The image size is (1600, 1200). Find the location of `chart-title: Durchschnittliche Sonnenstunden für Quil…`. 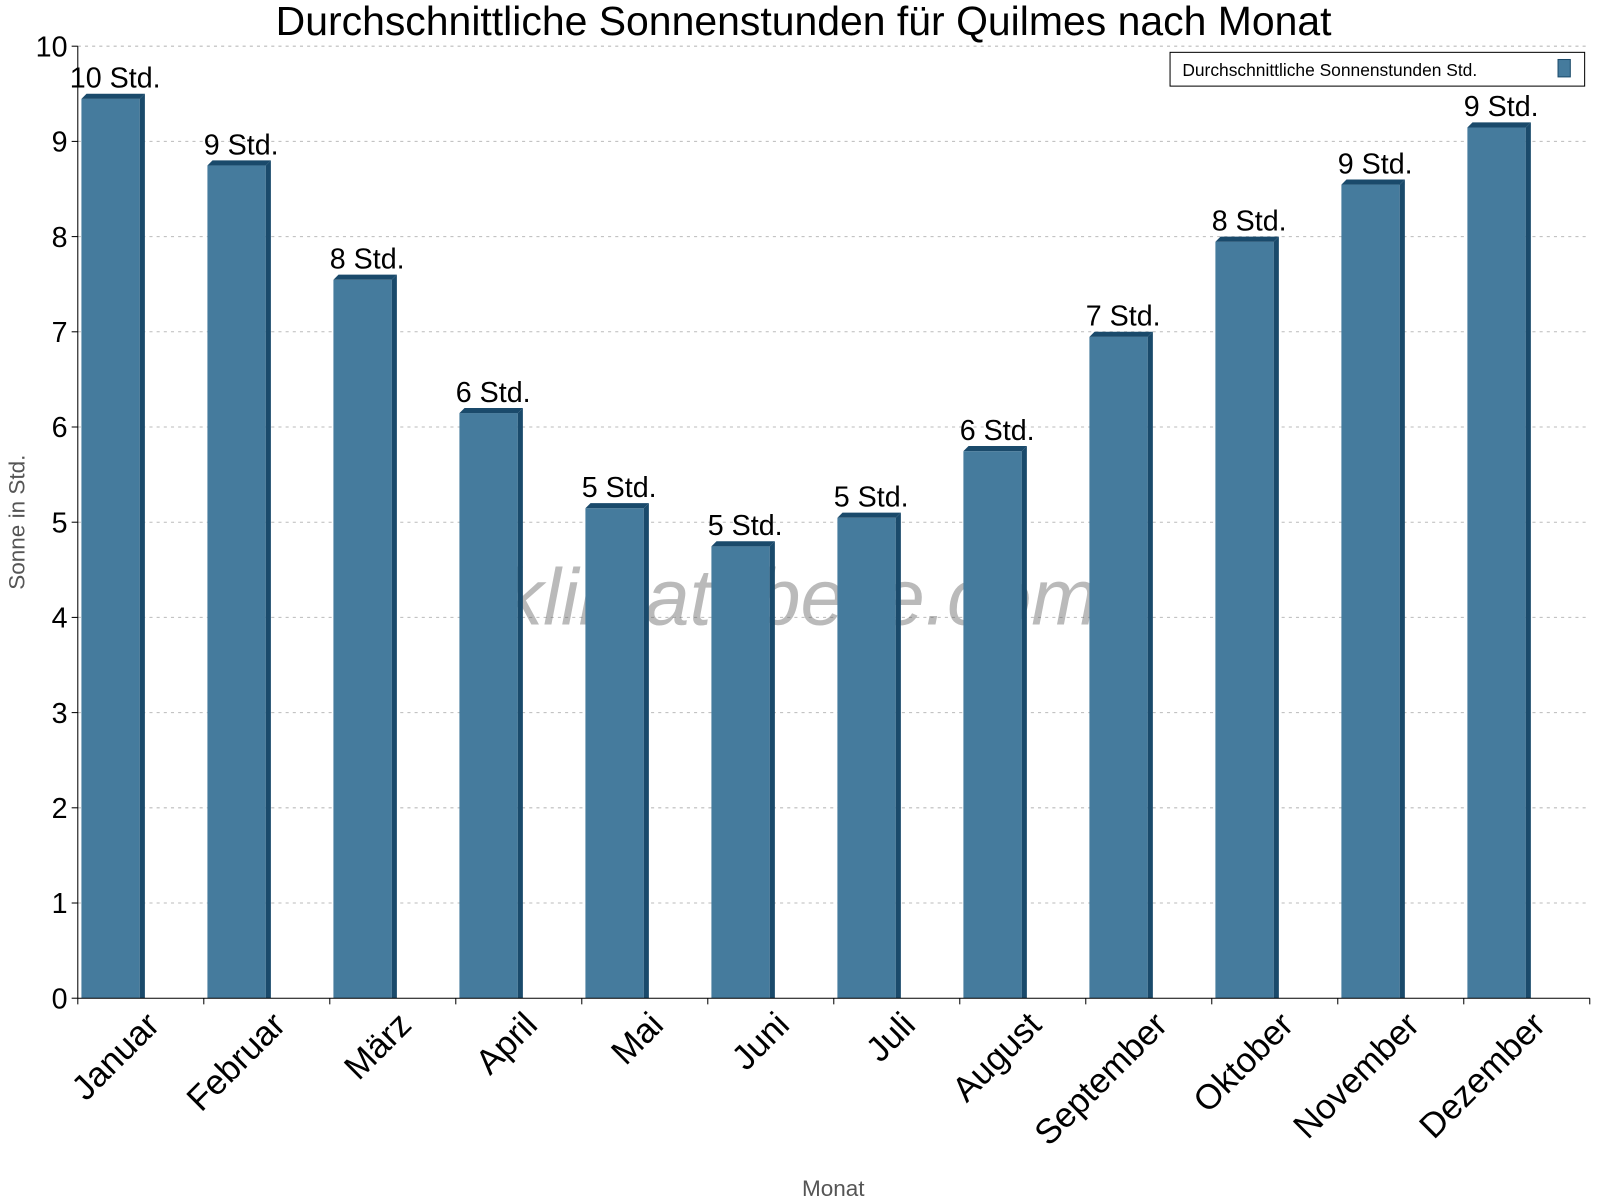

chart-title: Durchschnittliche Sonnenstunden für Quil… is located at coordinates (804, 22).